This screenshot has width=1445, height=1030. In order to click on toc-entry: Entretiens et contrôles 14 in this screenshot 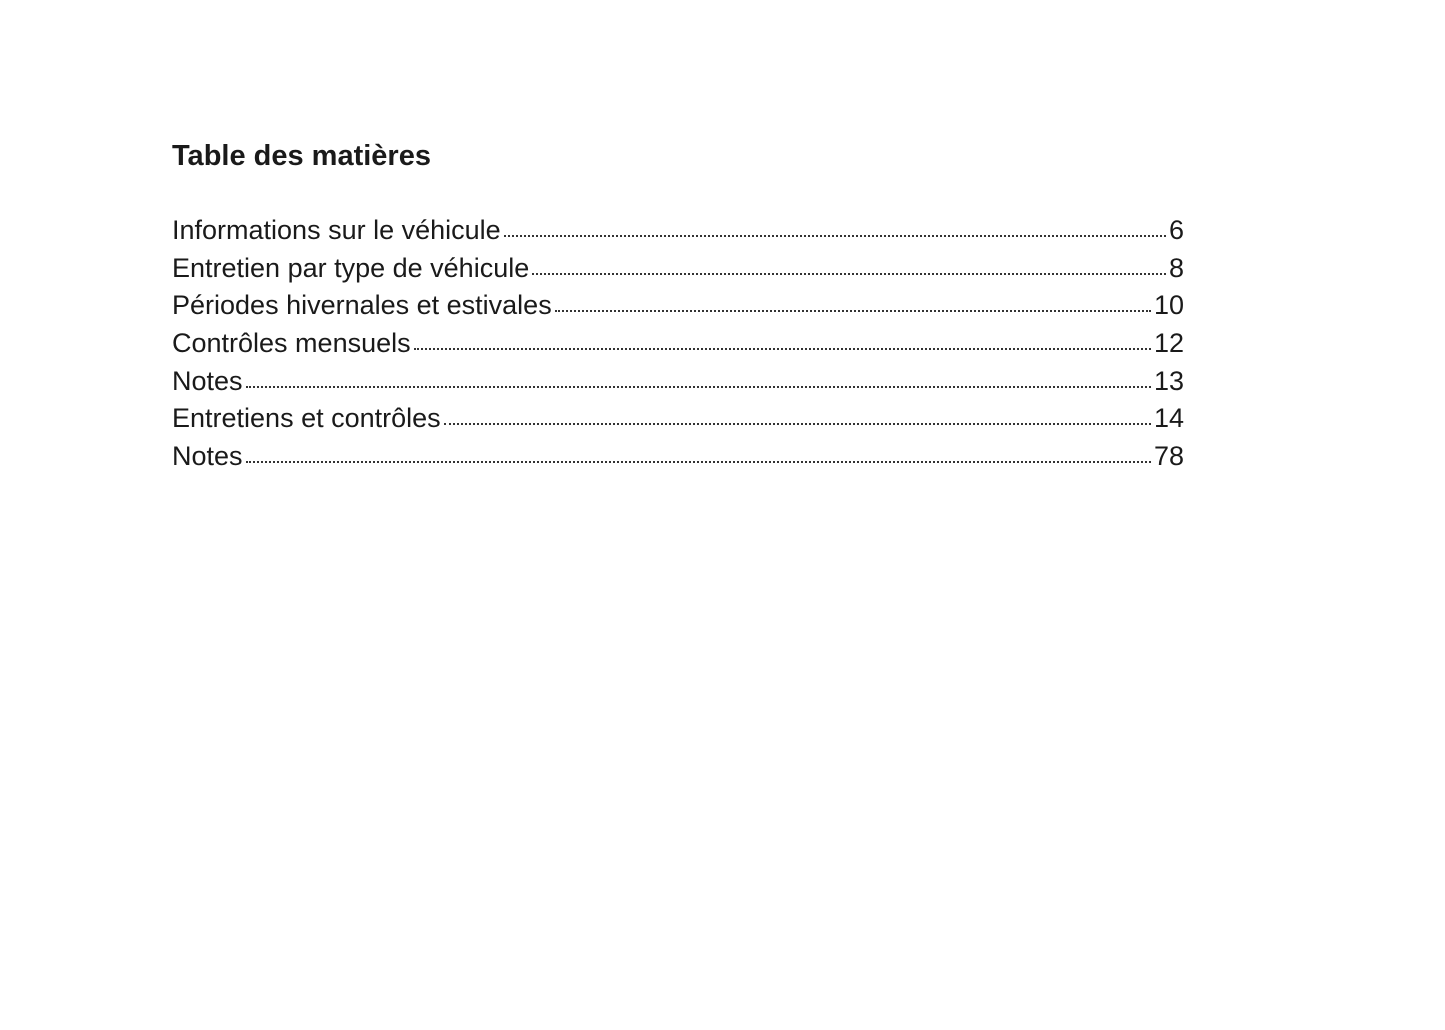, I will do `click(678, 419)`.